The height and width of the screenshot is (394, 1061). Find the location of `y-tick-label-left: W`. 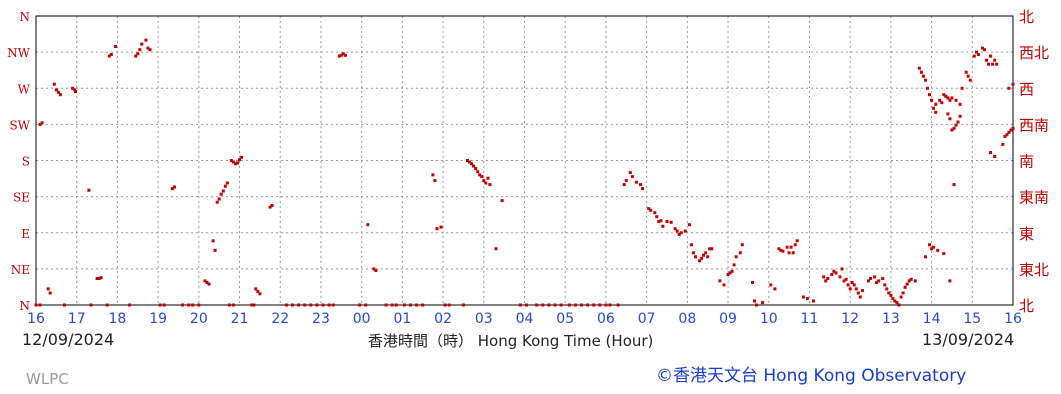

y-tick-label-left: W is located at coordinates (24, 89).